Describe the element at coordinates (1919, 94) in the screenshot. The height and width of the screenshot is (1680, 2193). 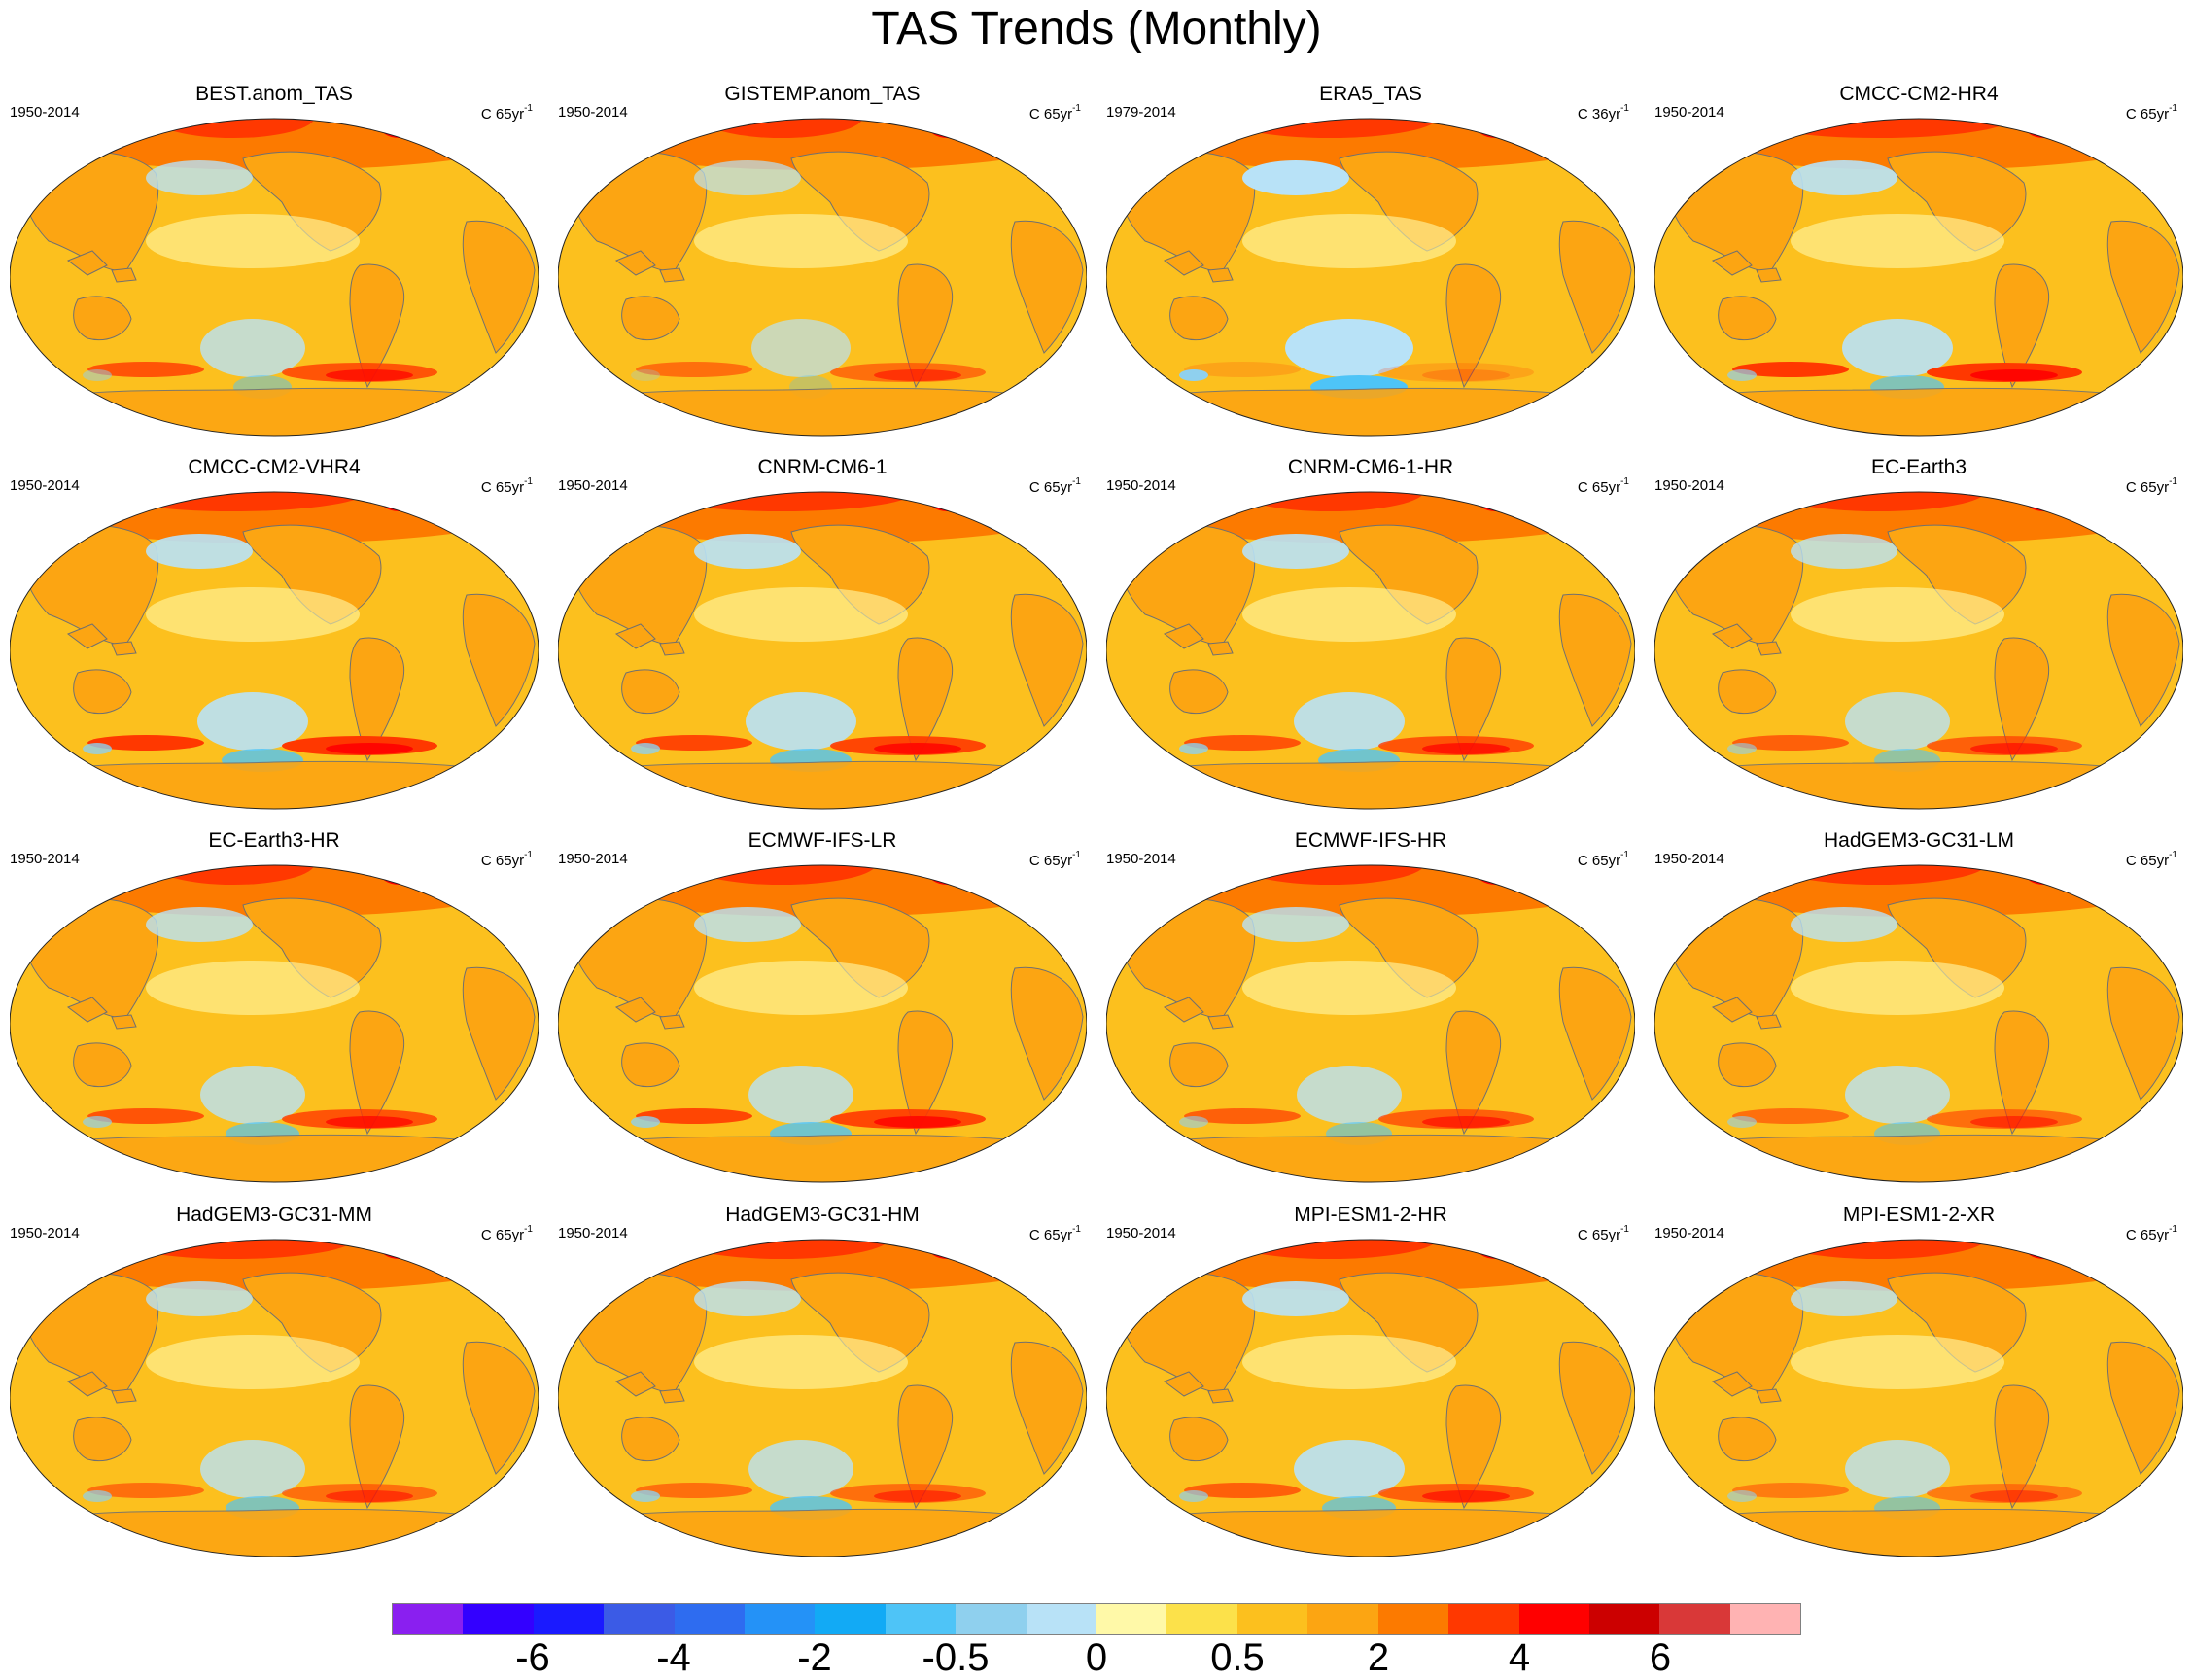
I see `panel-title: CMCC-CM2-HR4` at that location.